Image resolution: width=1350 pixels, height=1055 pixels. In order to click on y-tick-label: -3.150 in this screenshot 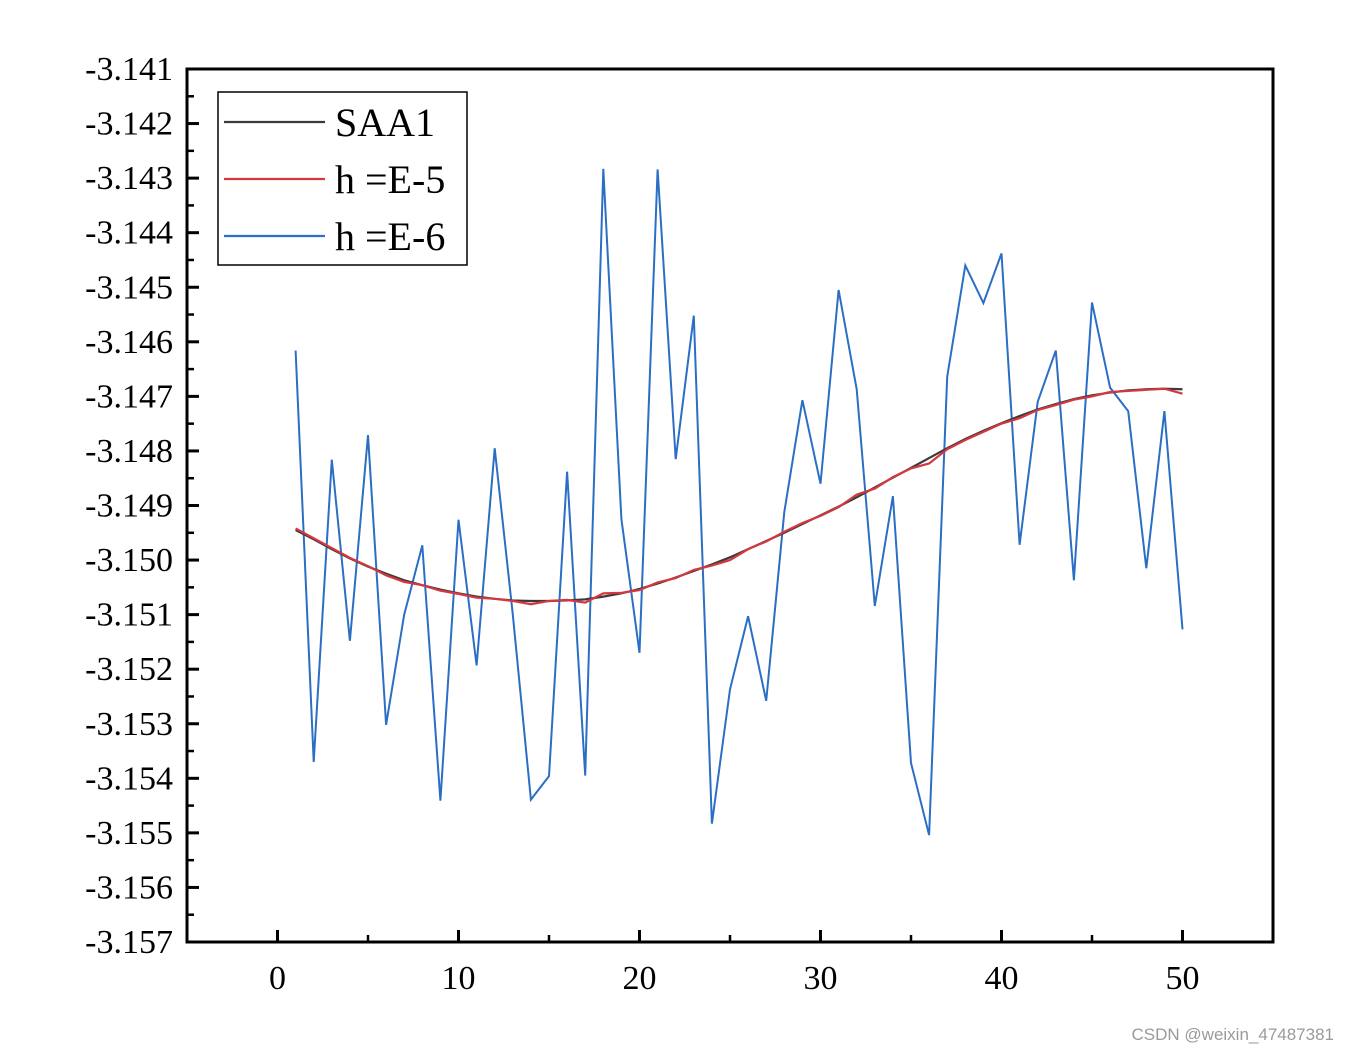, I will do `click(129, 560)`.